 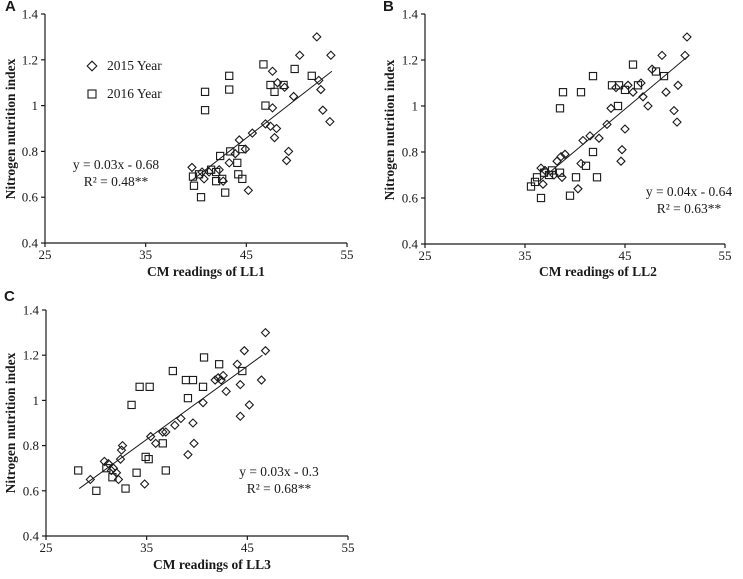 I want to click on panel-a-regression-annotation: y = 0.03x - 0.68 R² = 0.48**, so click(x=116, y=173).